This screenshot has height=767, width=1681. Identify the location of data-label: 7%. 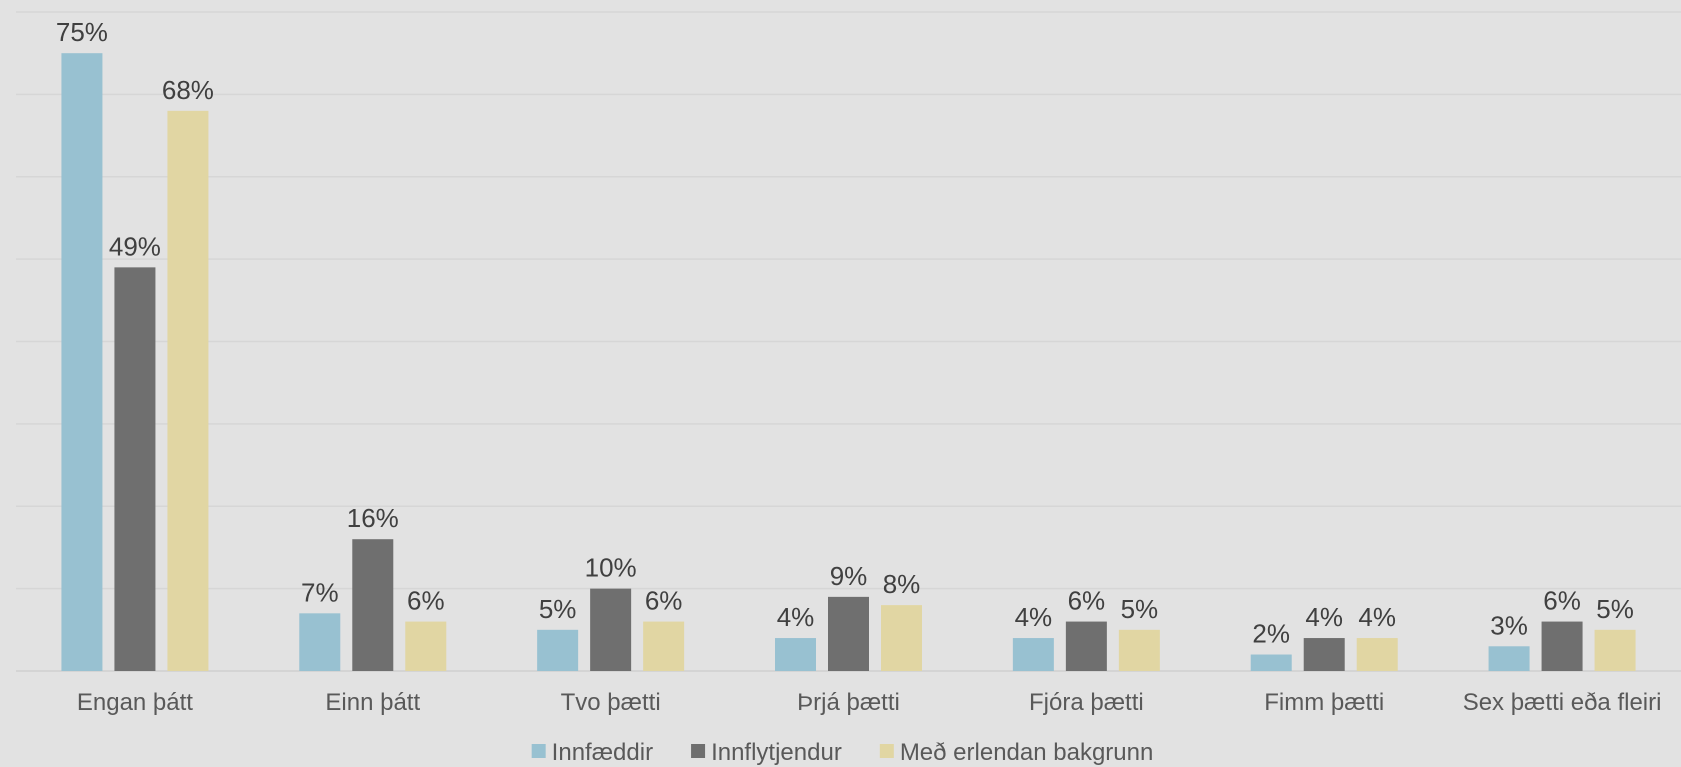
(320, 592).